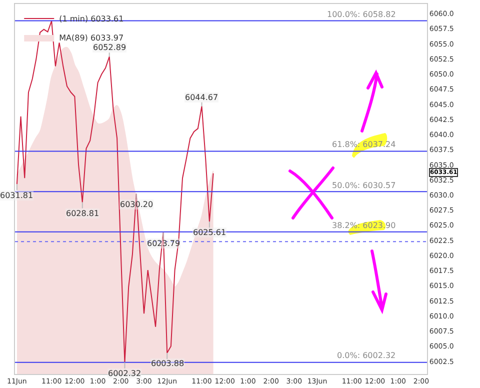 Image resolution: width=480 pixels, height=388 pixels. I want to click on annotation: 6003.88, so click(167, 363).